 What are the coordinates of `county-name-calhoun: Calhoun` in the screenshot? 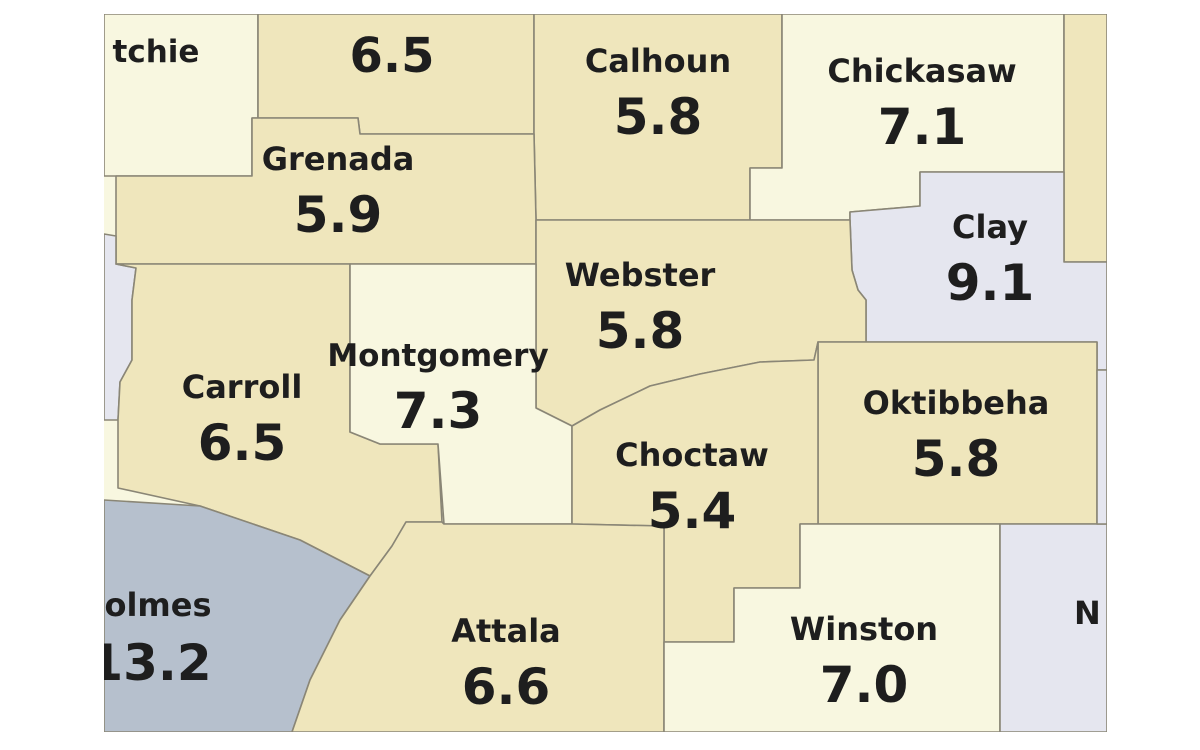 It's located at (658, 61).